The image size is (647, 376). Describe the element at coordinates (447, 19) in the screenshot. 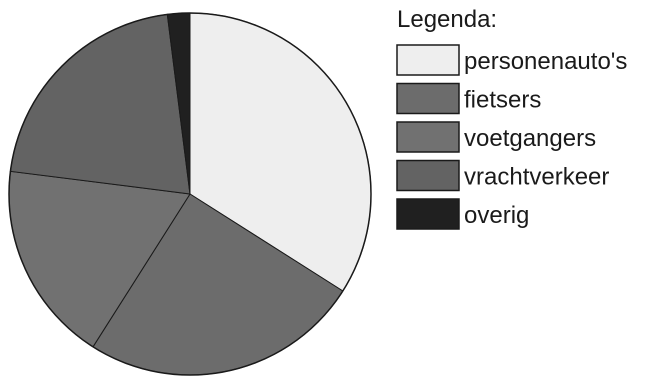

I see `legend-title: Legenda:` at that location.